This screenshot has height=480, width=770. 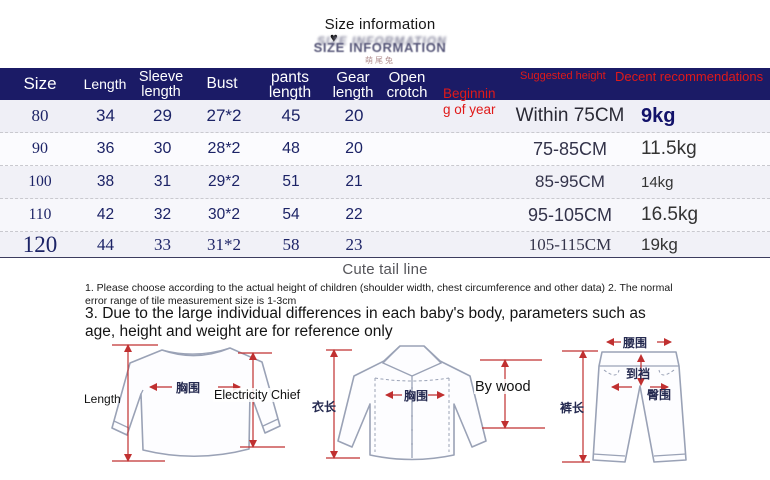 I want to click on cell-weight: 9kg, so click(x=658, y=115).